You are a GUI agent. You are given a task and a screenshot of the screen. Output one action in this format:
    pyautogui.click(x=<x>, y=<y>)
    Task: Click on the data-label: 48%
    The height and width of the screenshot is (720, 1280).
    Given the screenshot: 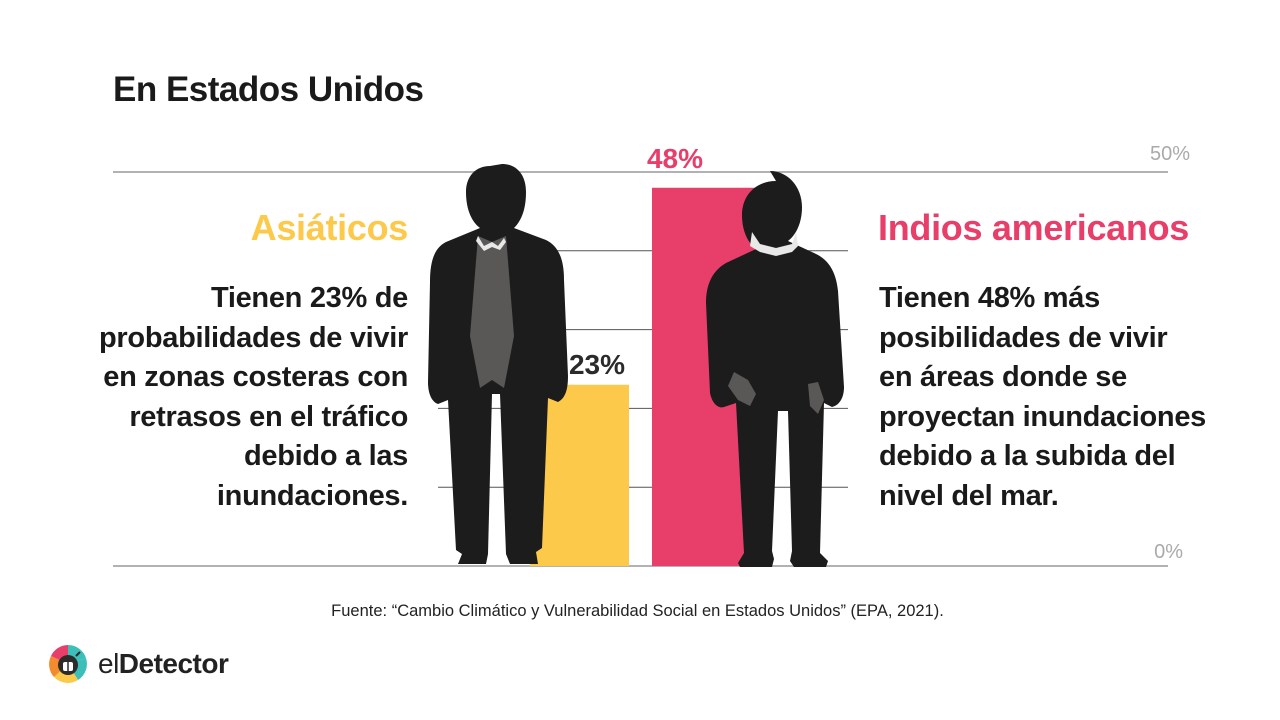 What is the action you would take?
    pyautogui.click(x=675, y=158)
    